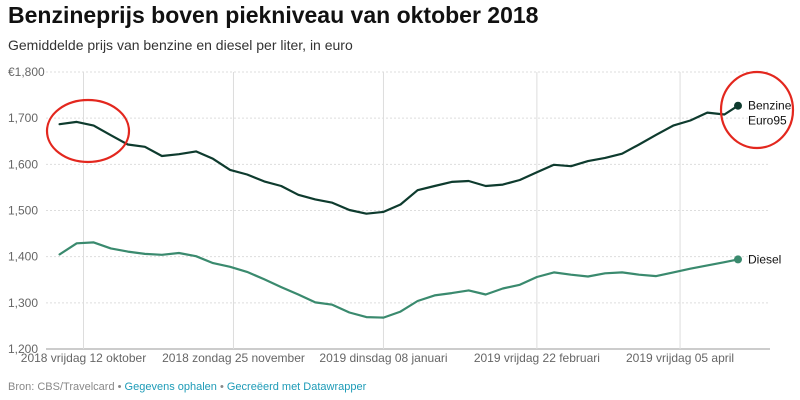 Image resolution: width=800 pixels, height=400 pixels. I want to click on y-tick-label: 1,700, so click(23, 118).